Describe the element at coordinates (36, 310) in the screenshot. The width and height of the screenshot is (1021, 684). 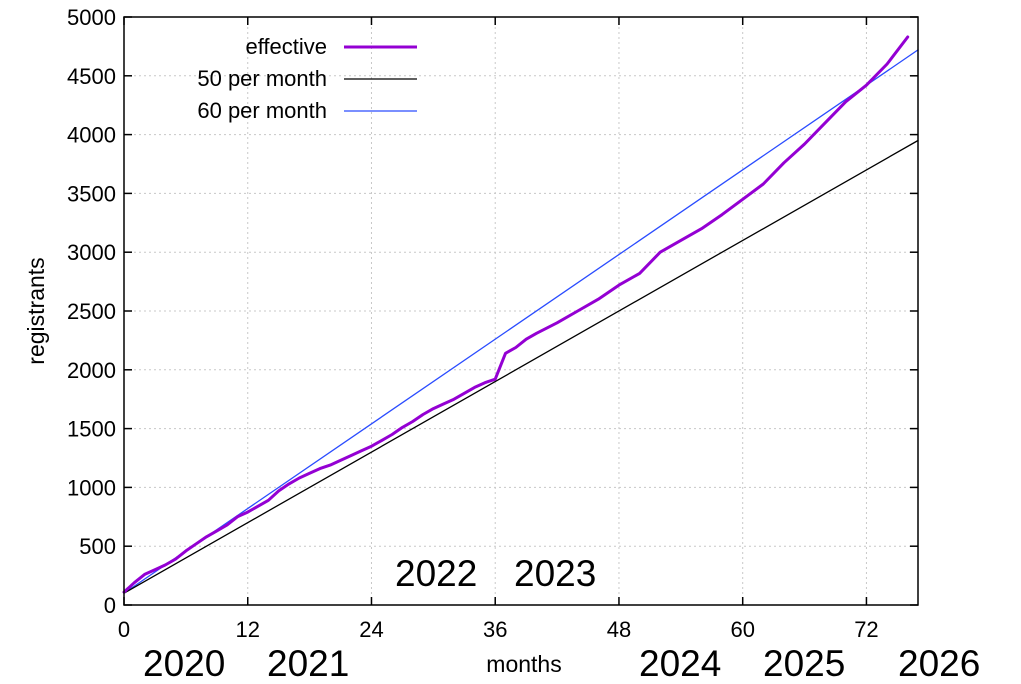
I see `y-axis-title: registrants` at that location.